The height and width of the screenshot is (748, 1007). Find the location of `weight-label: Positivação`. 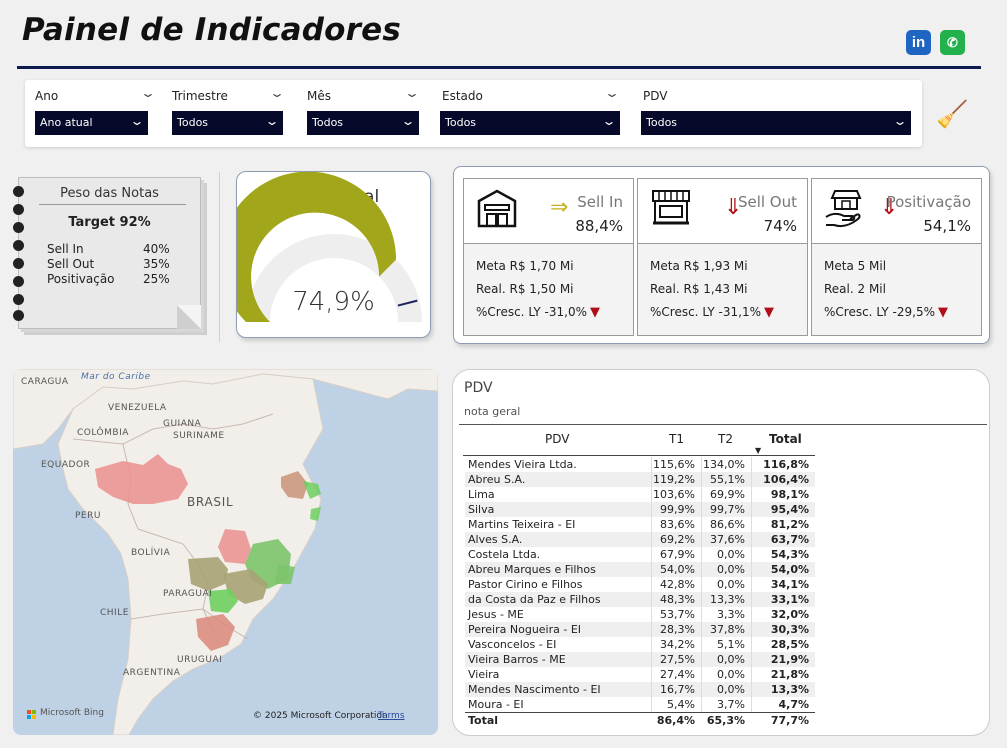

weight-label: Positivação is located at coordinates (81, 279).